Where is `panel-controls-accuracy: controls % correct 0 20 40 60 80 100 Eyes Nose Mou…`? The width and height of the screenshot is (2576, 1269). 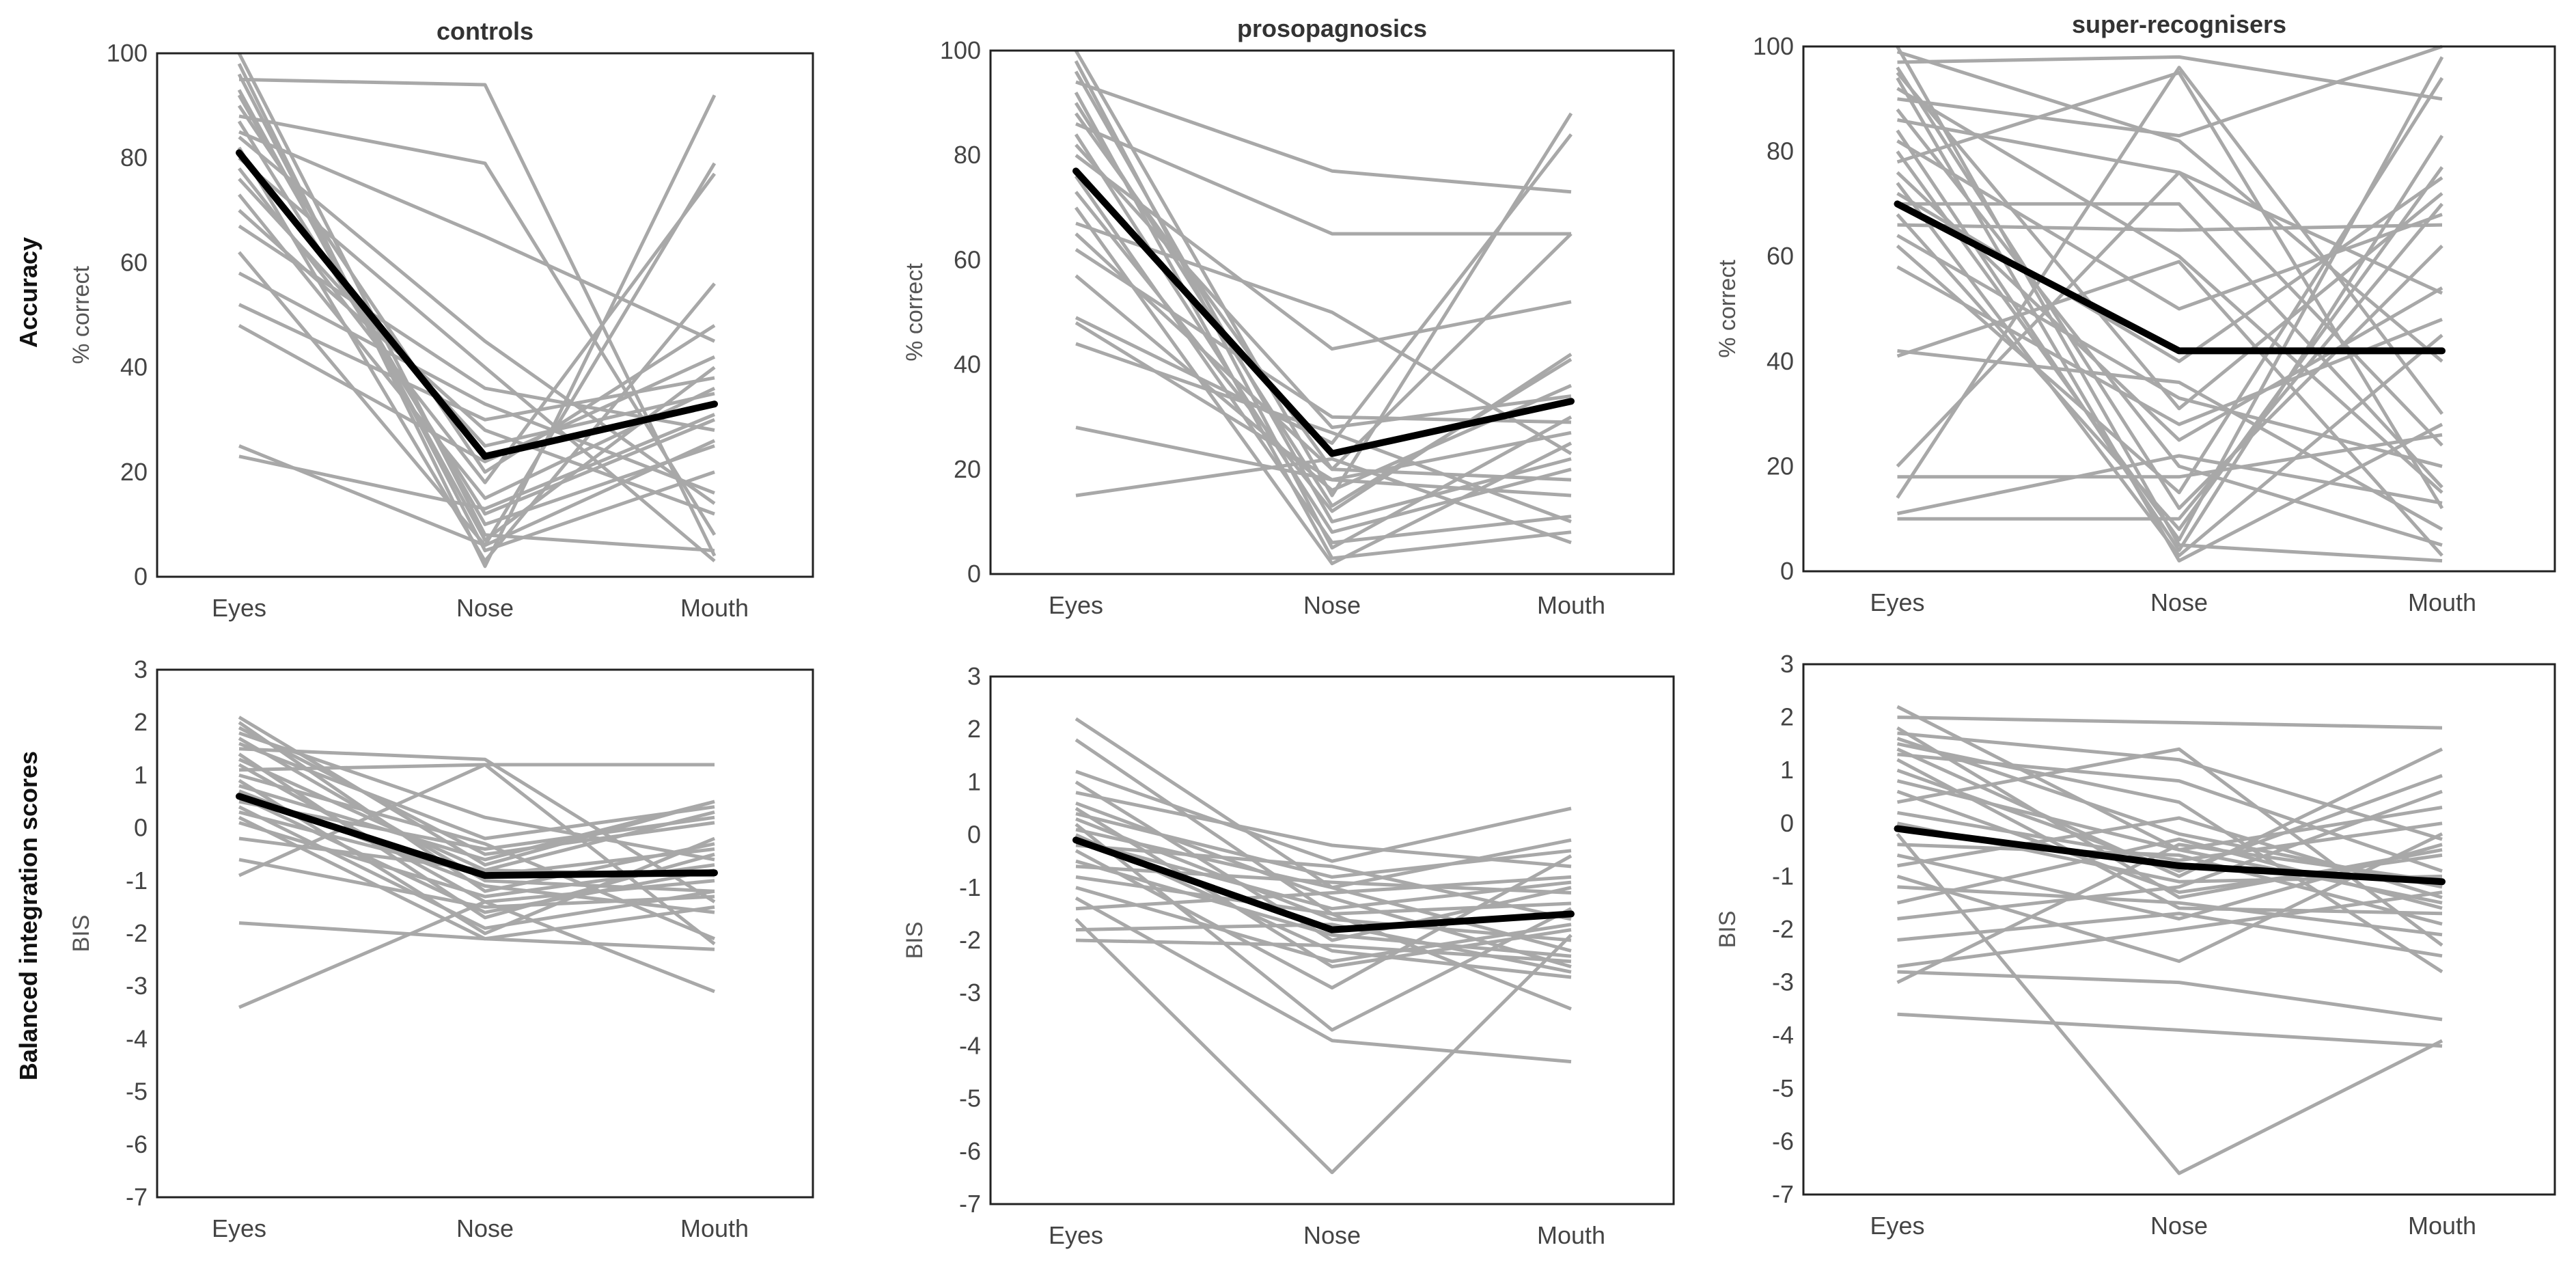
panel-controls-accuracy: controls % correct 0 20 40 60 80 100 Eyes Nose Mou… is located at coordinates (441, 320).